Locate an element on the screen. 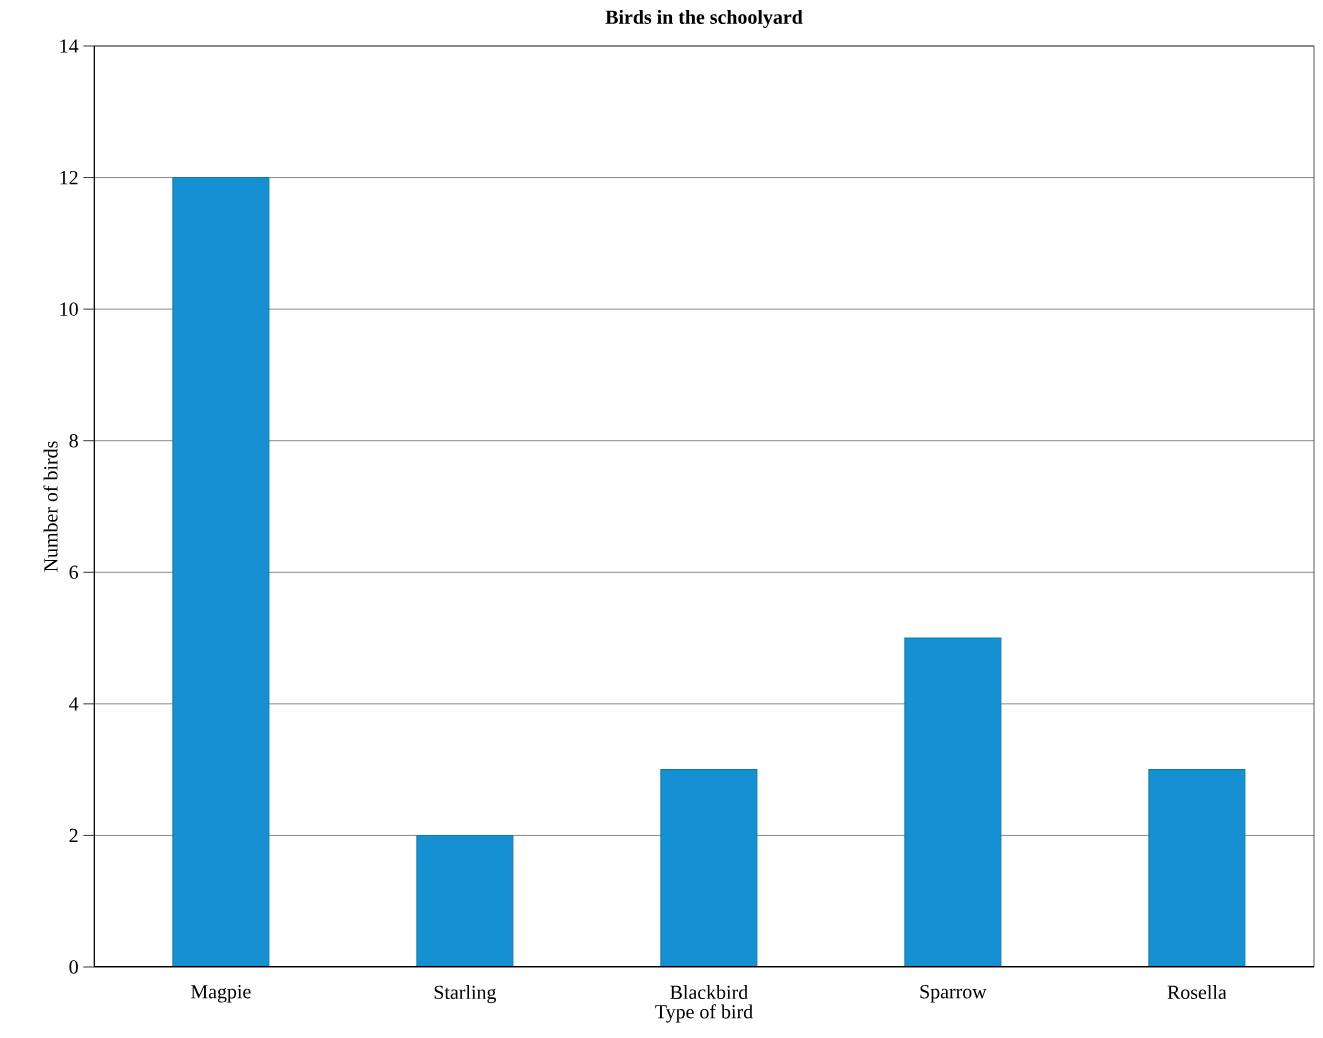  y-tick-label: 6 is located at coordinates (74, 572).